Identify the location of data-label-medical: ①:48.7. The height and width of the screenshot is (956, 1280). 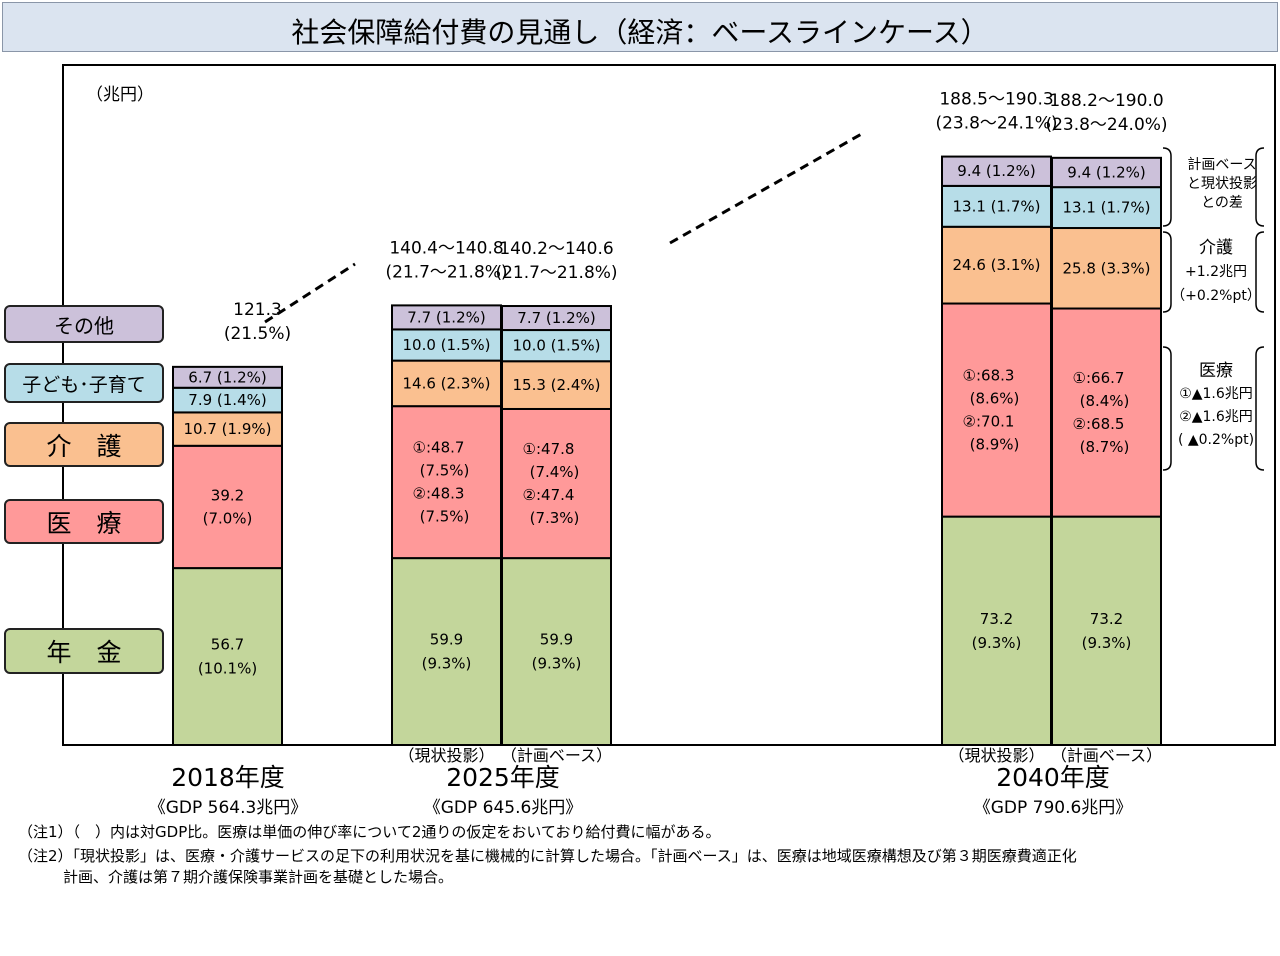
(439, 448).